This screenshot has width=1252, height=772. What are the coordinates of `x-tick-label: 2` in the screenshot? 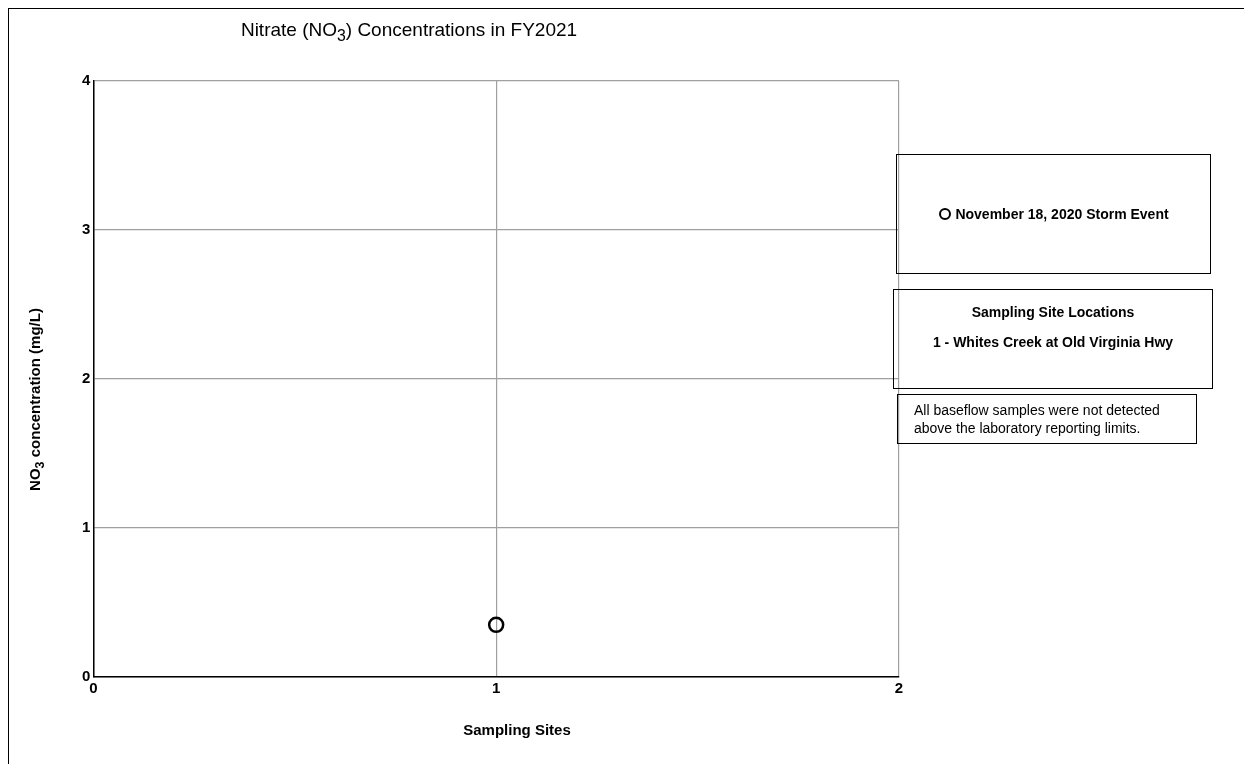 It's located at (899, 688).